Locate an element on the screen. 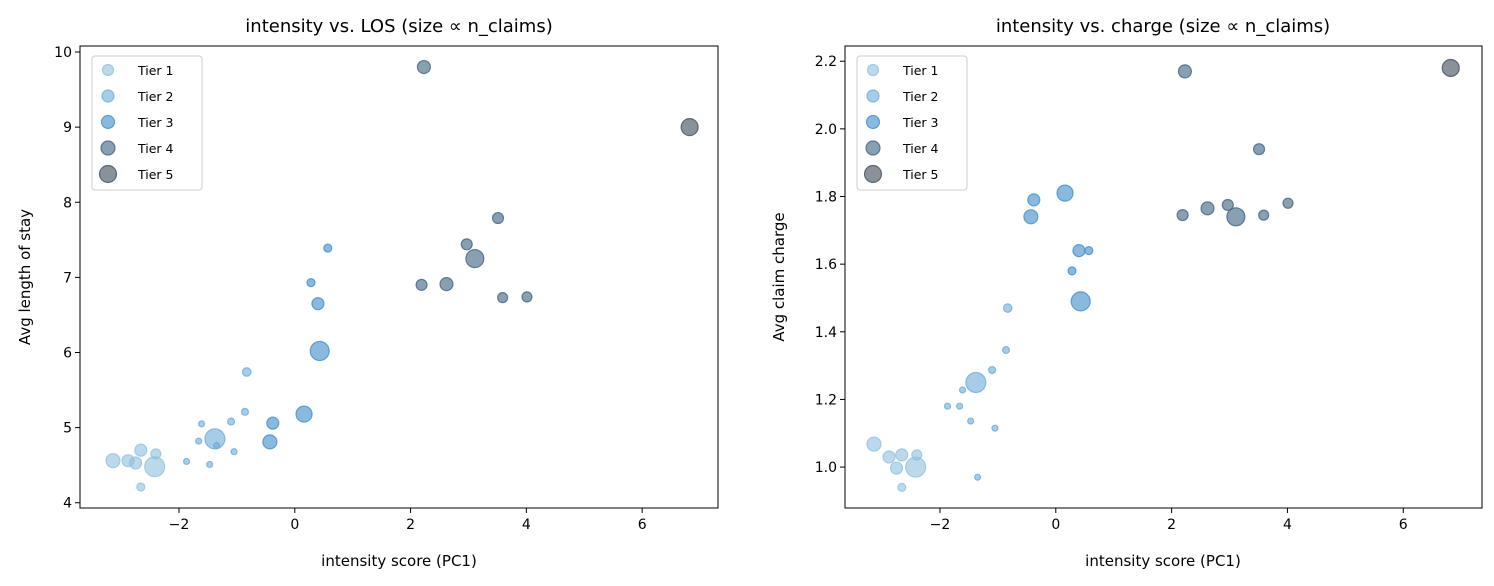  y-tick-label: 8 is located at coordinates (67, 203).